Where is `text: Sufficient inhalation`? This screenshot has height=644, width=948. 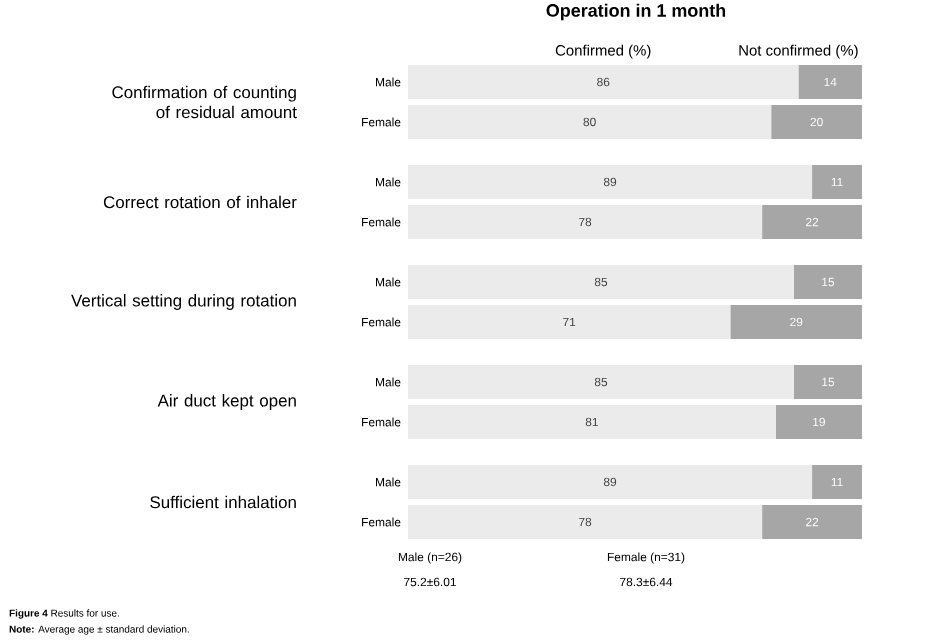 text: Sufficient inhalation is located at coordinates (223, 502).